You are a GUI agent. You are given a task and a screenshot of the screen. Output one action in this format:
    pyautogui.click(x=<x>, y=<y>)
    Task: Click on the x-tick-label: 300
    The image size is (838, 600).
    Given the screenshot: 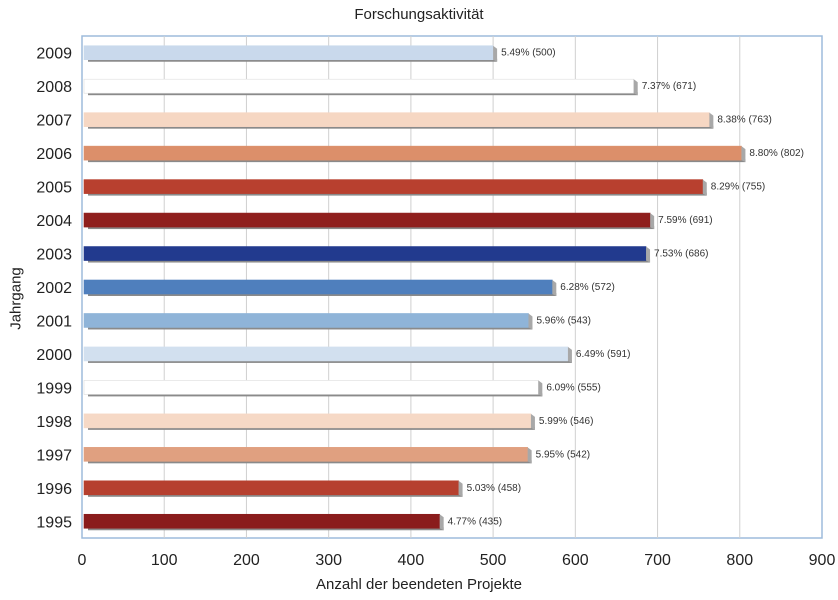 What is the action you would take?
    pyautogui.click(x=328, y=560)
    